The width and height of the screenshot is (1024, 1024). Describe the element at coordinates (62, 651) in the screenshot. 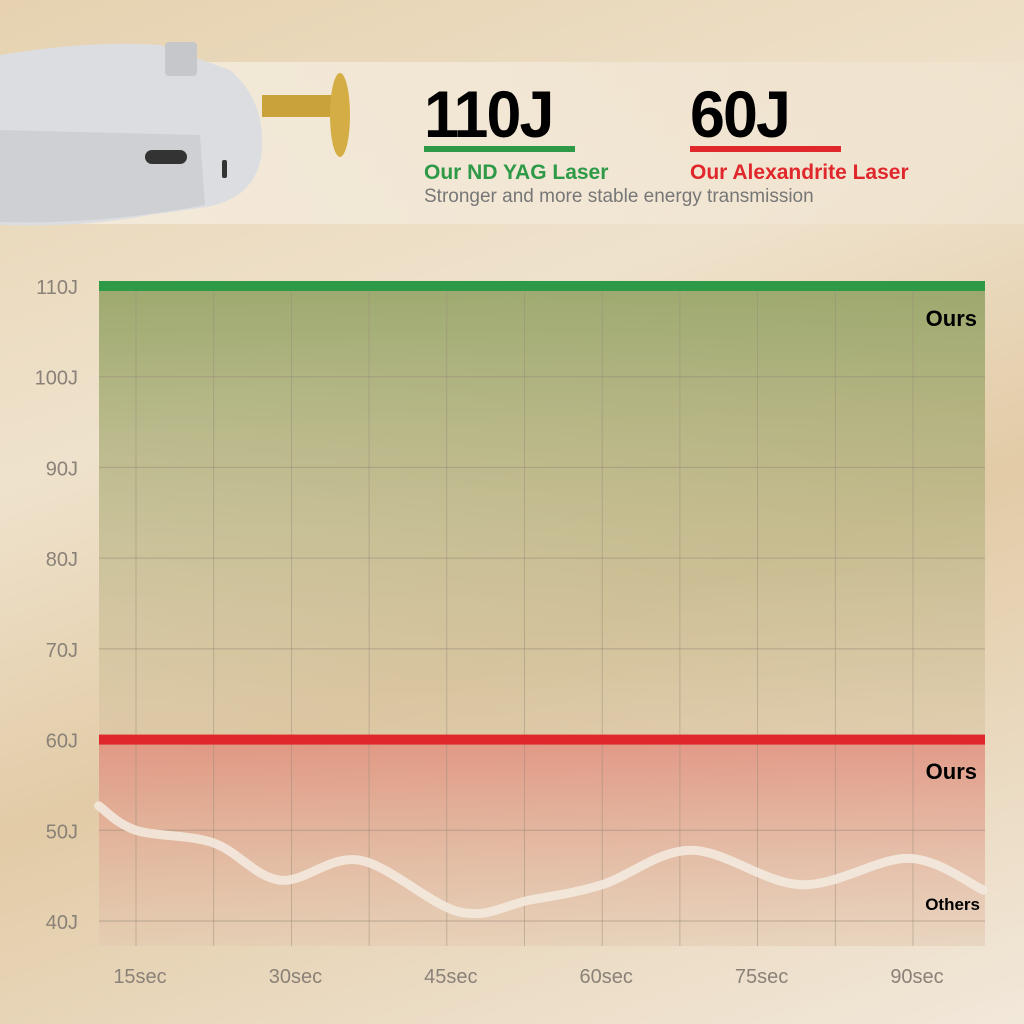

I see `y-tick-label: 70J` at that location.